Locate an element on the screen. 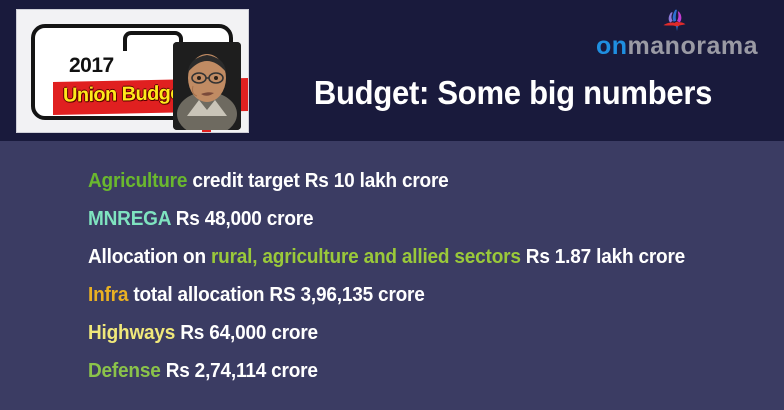 The width and height of the screenshot is (784, 410). finance-minister-portrait is located at coordinates (207, 86).